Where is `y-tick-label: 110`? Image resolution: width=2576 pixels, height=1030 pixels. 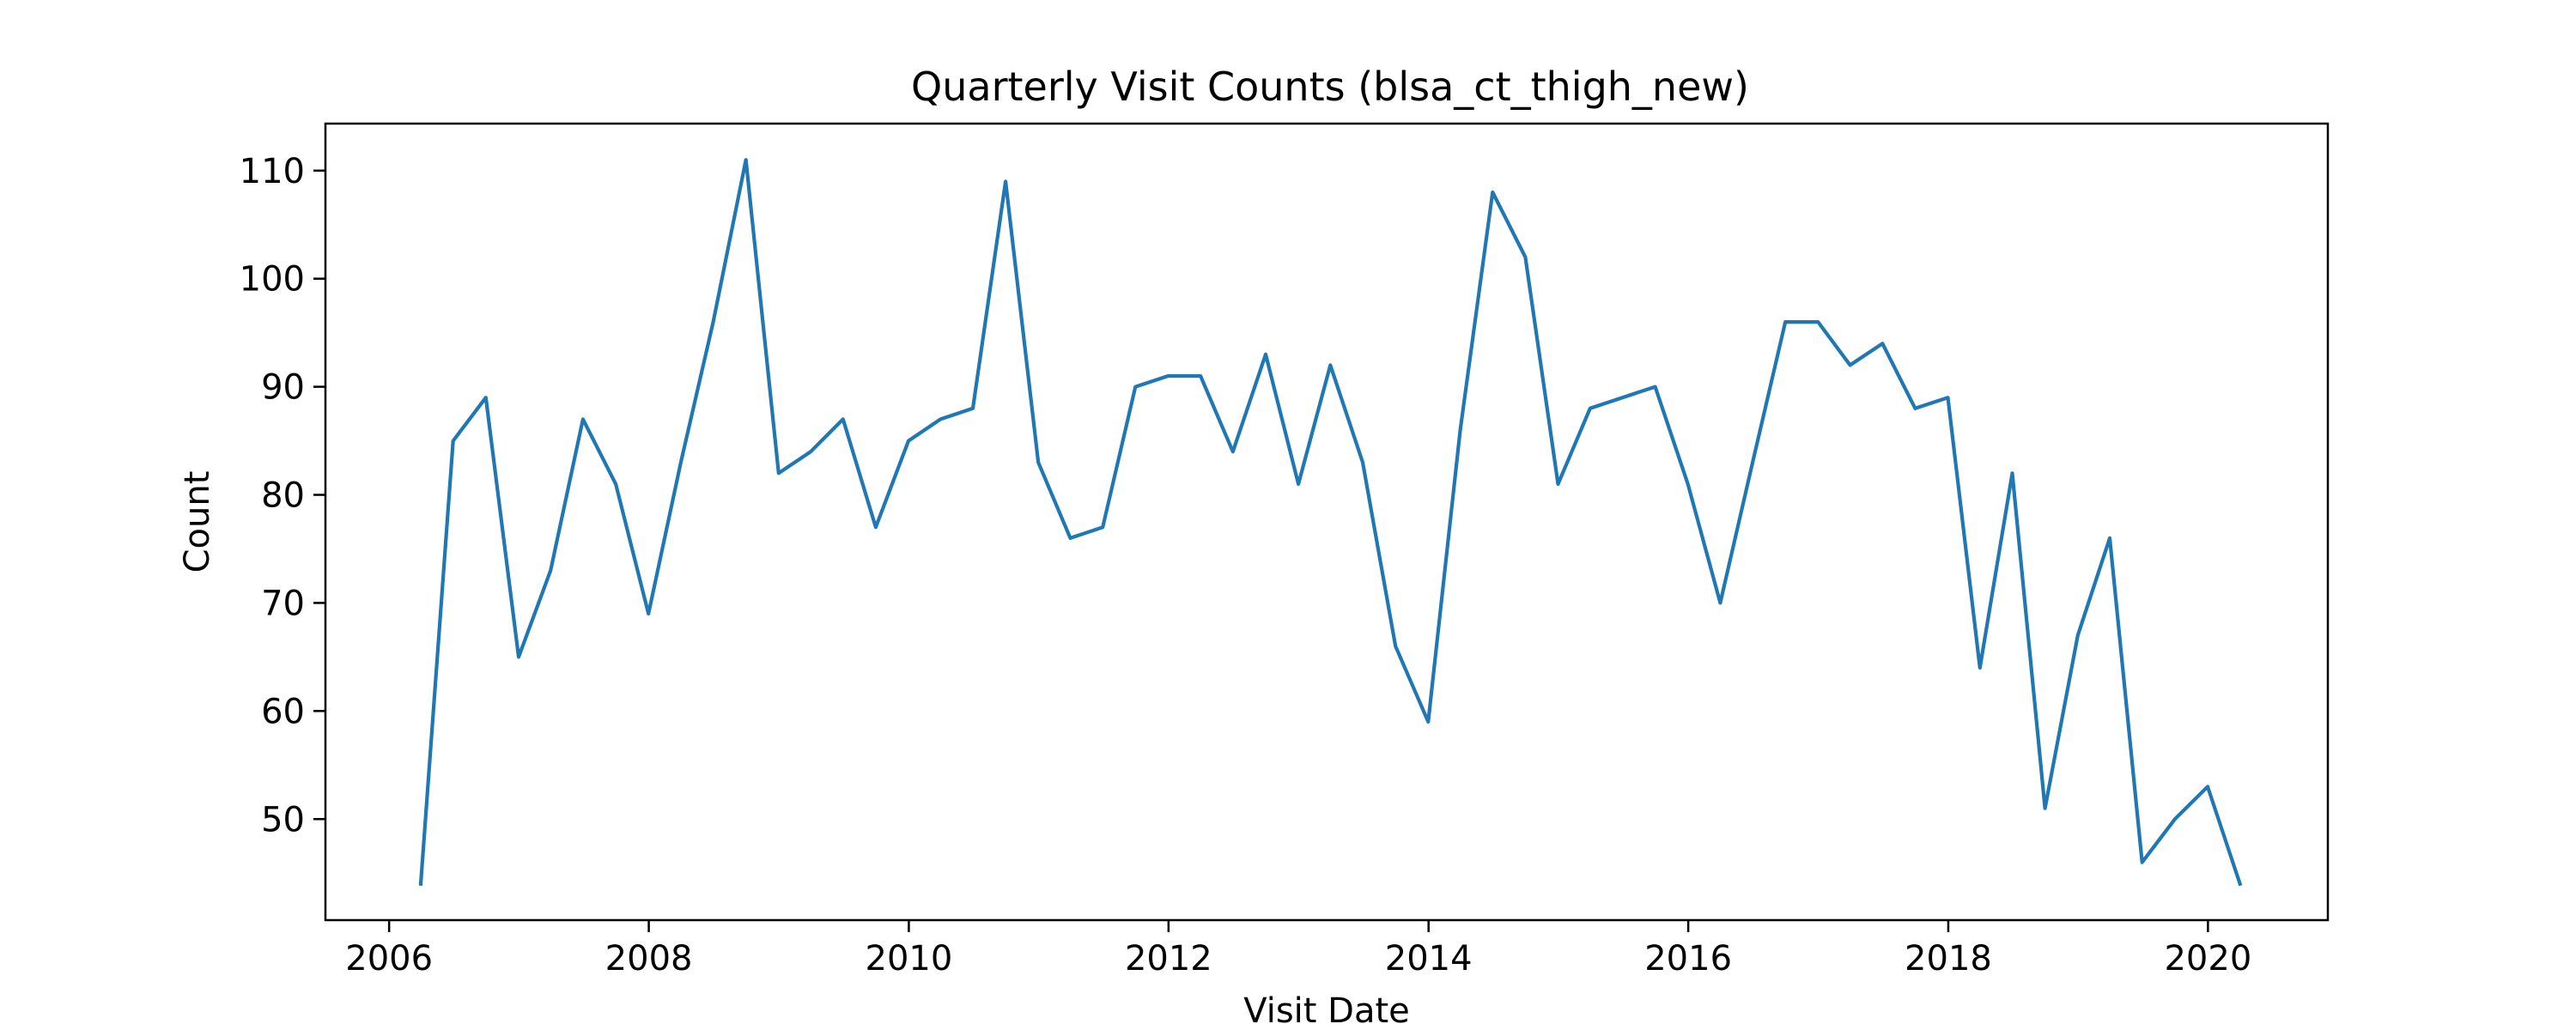
y-tick-label: 110 is located at coordinates (272, 171).